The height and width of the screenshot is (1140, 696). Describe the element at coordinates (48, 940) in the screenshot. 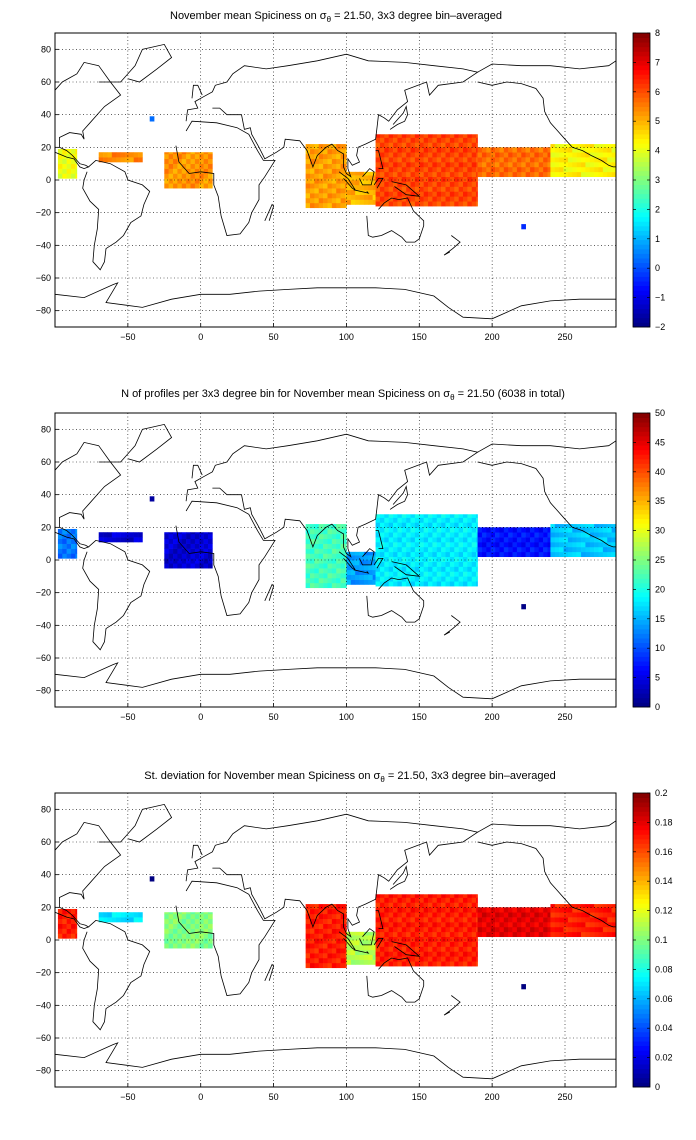

I see `y-tick-label: 0` at that location.